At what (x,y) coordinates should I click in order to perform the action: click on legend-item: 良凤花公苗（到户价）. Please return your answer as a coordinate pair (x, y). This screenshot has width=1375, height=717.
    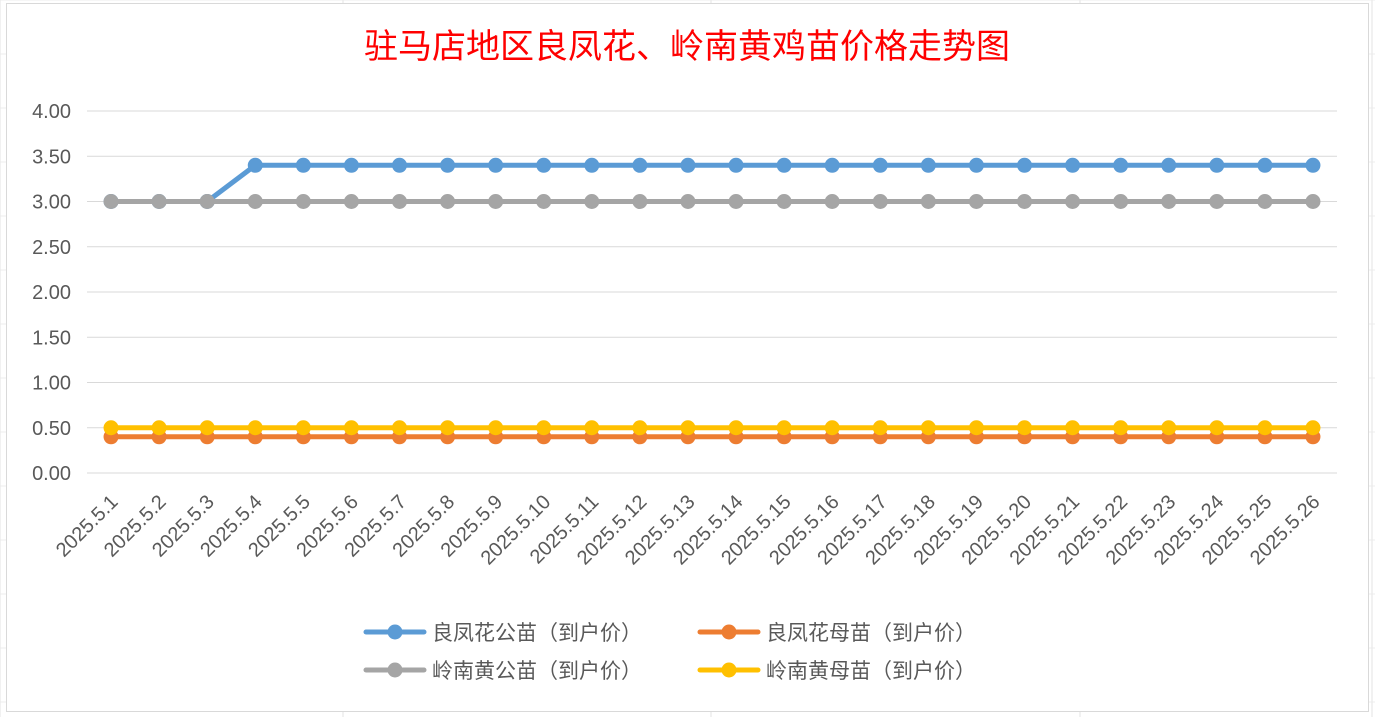
    Looking at the image, I should click on (502, 633).